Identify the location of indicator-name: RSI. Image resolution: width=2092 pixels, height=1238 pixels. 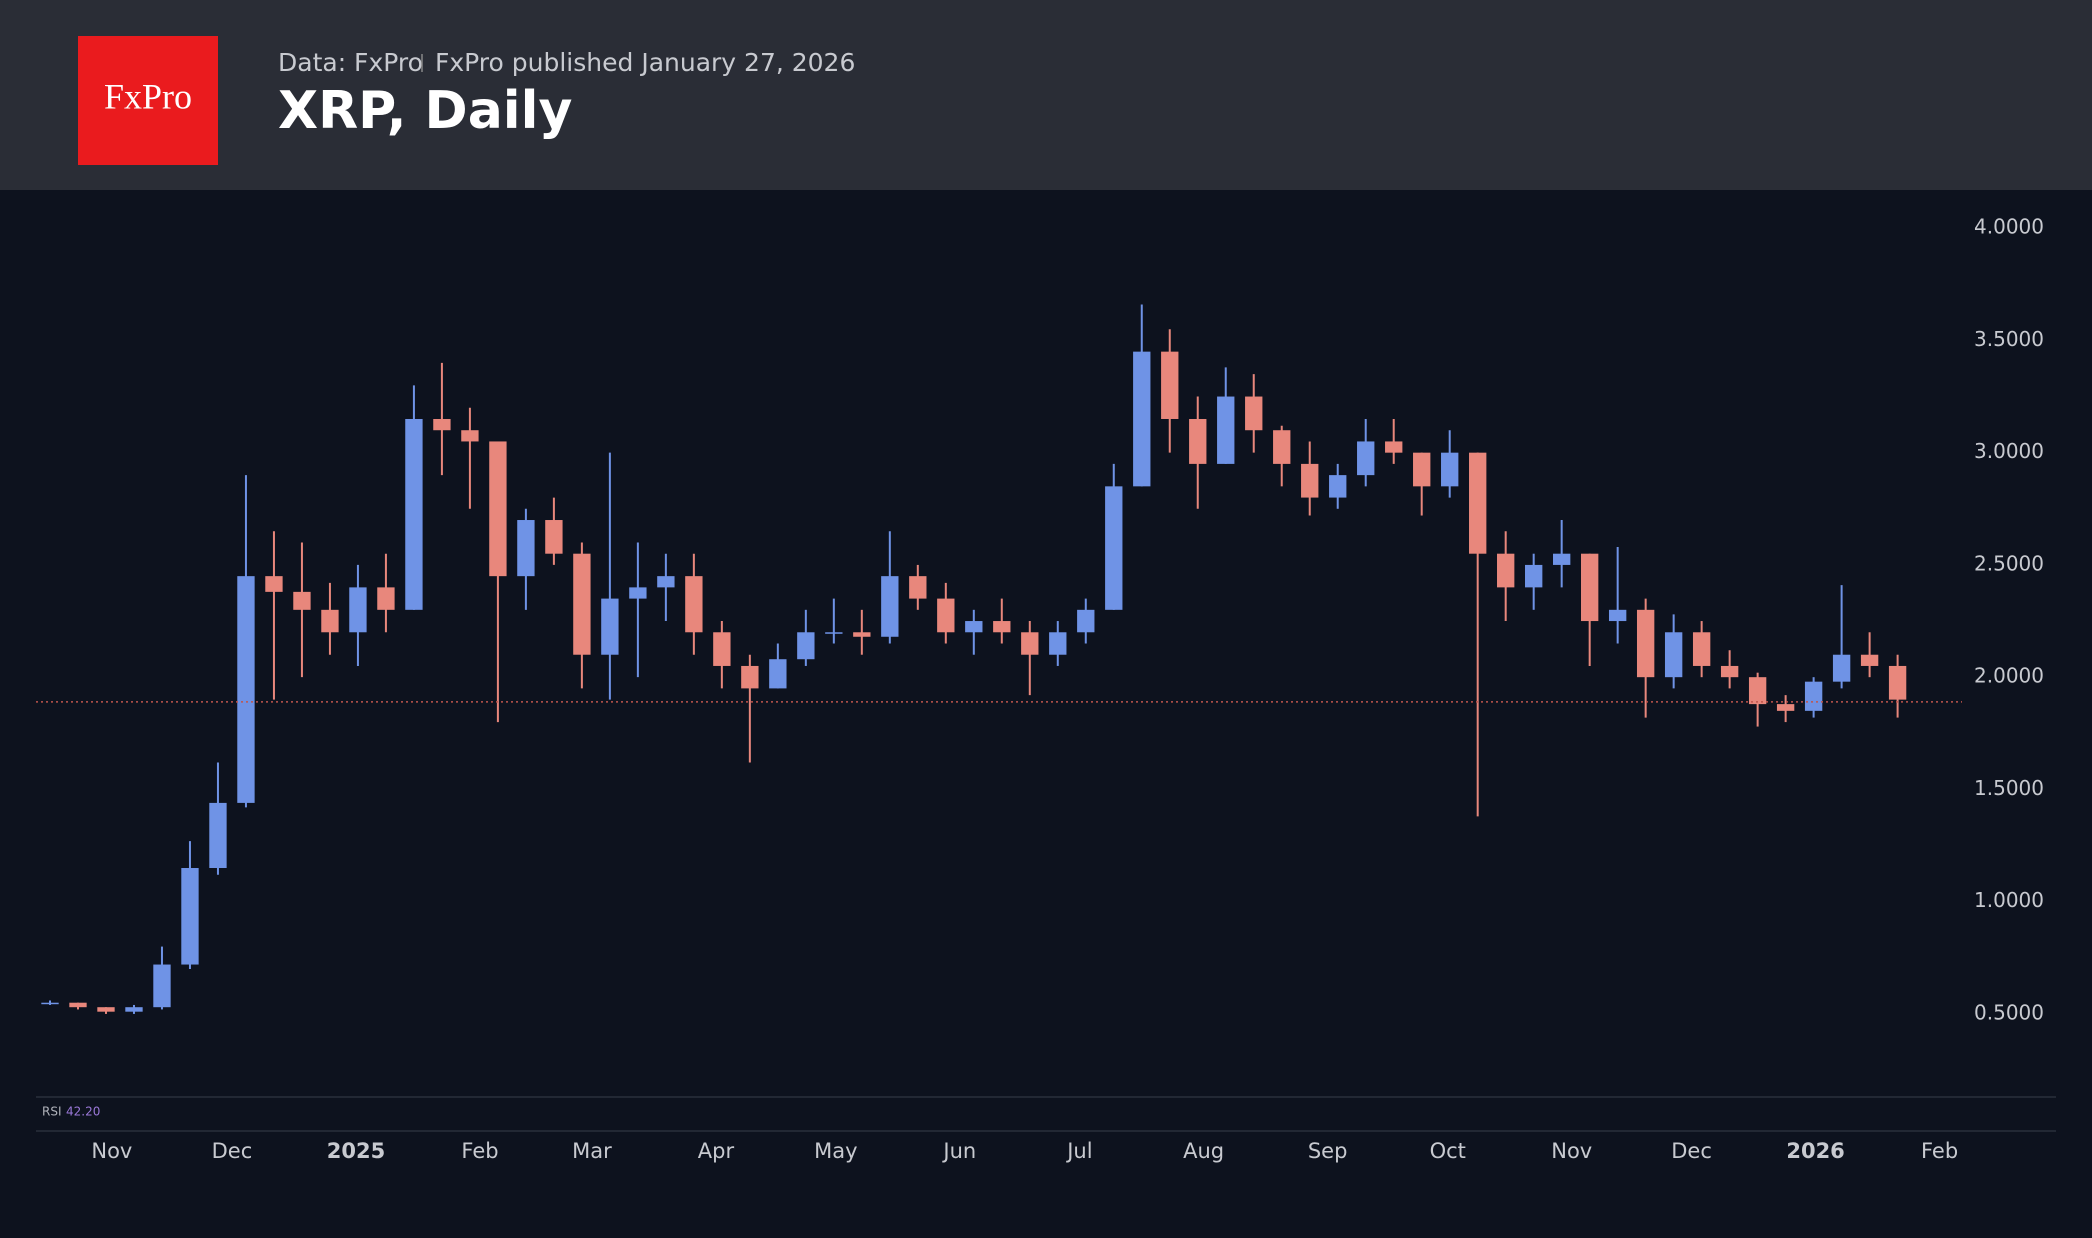
(52, 1112).